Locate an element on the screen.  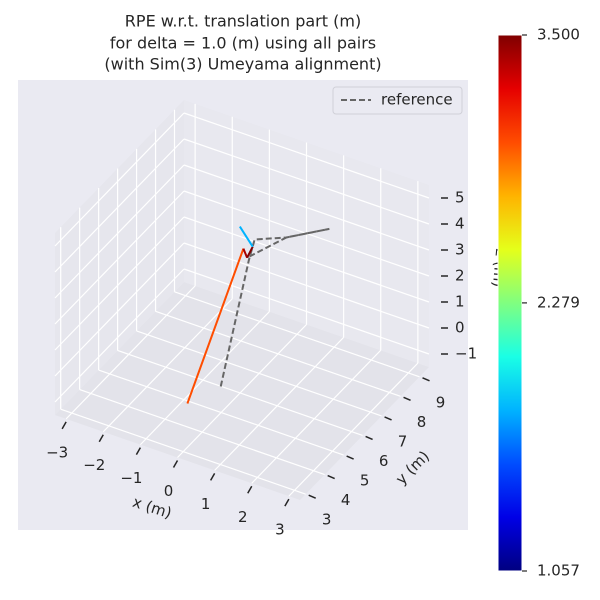
z-tick-label: 1 is located at coordinates (460, 302).